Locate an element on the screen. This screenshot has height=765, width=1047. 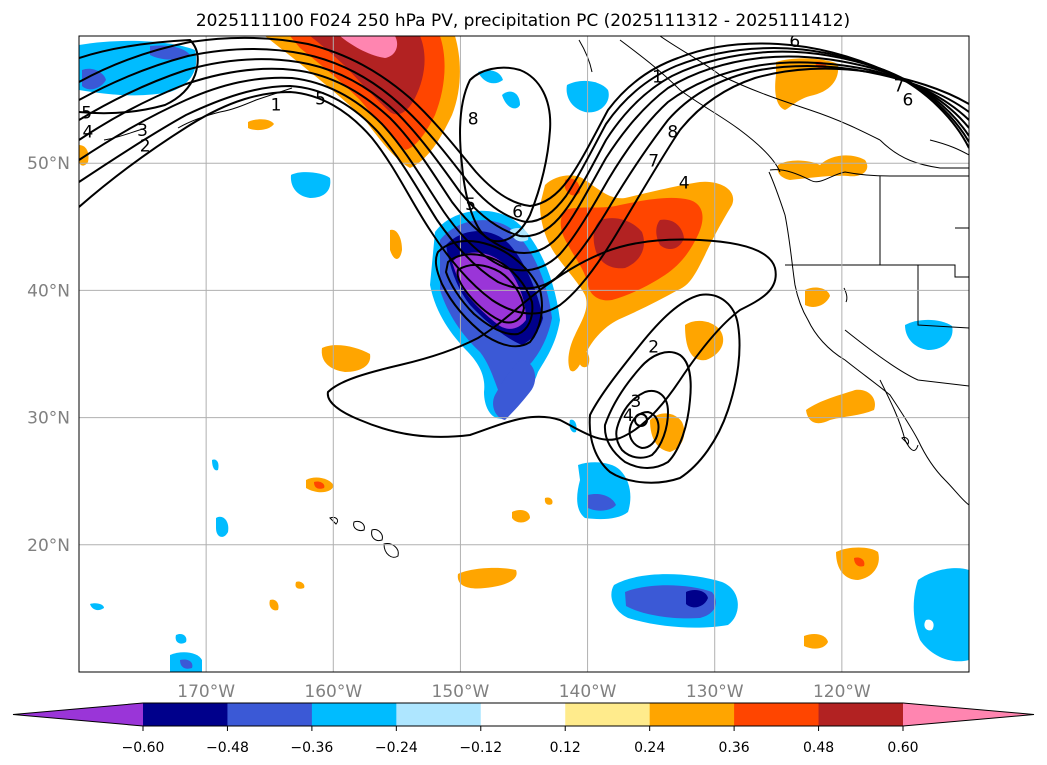
colorbar-extend-max is located at coordinates (968, 714).